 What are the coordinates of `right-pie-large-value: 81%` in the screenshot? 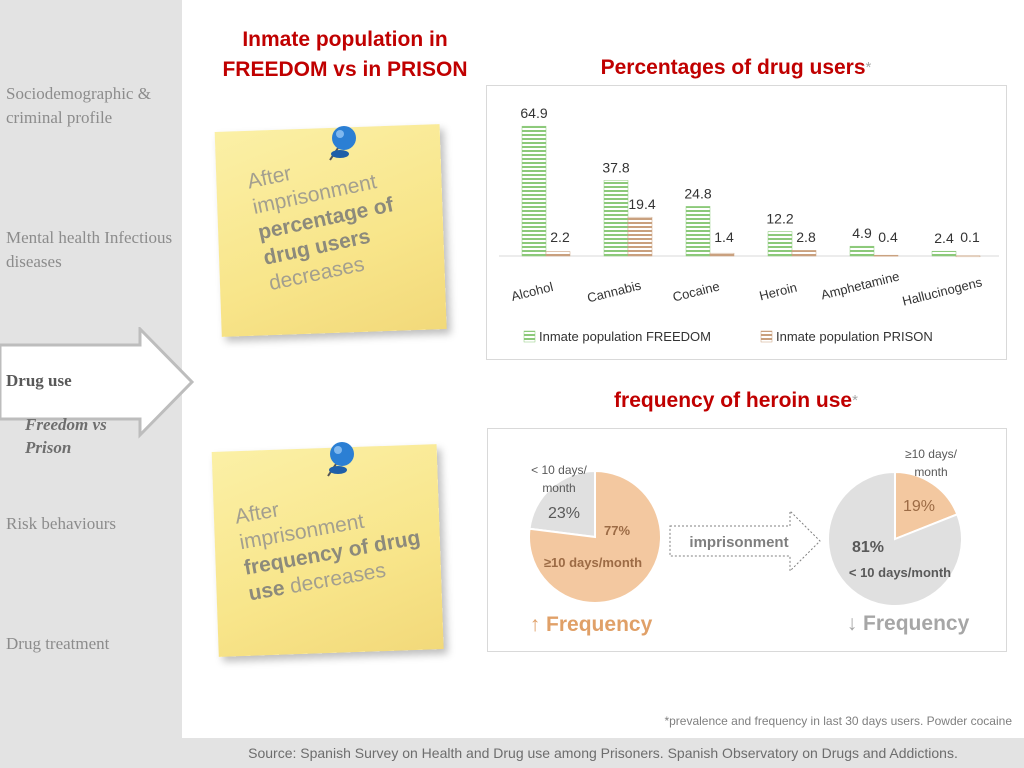 It's located at (868, 547).